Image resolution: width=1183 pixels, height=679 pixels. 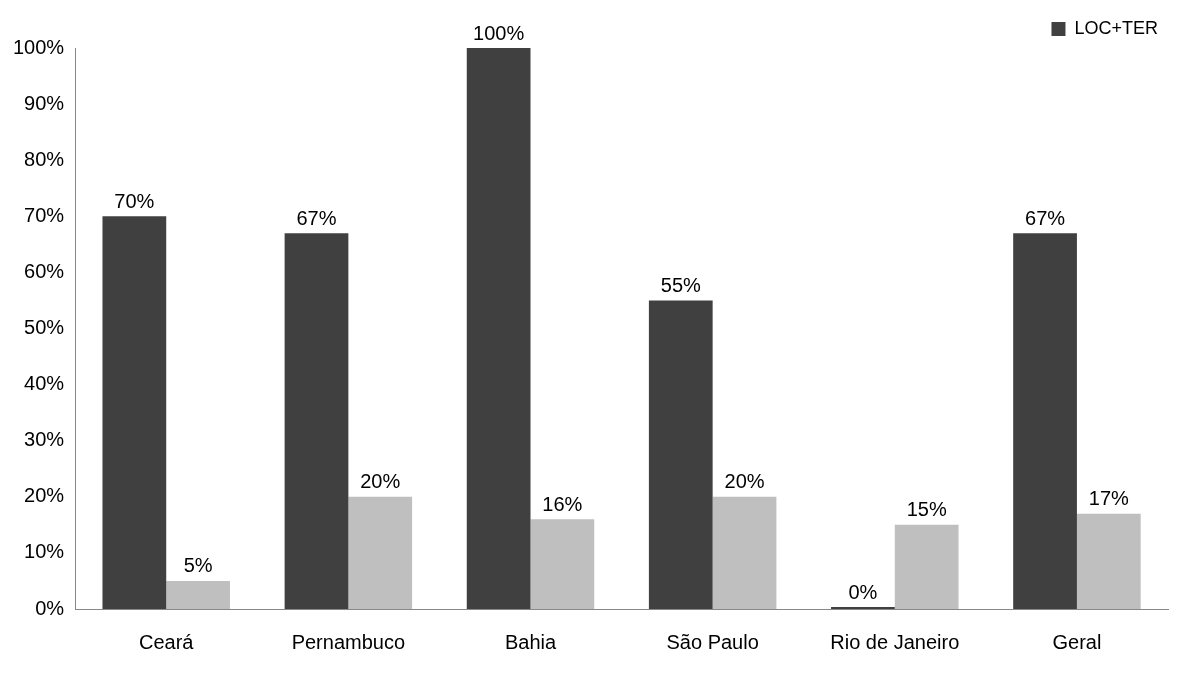 I want to click on data-label: 70%, so click(x=134, y=200).